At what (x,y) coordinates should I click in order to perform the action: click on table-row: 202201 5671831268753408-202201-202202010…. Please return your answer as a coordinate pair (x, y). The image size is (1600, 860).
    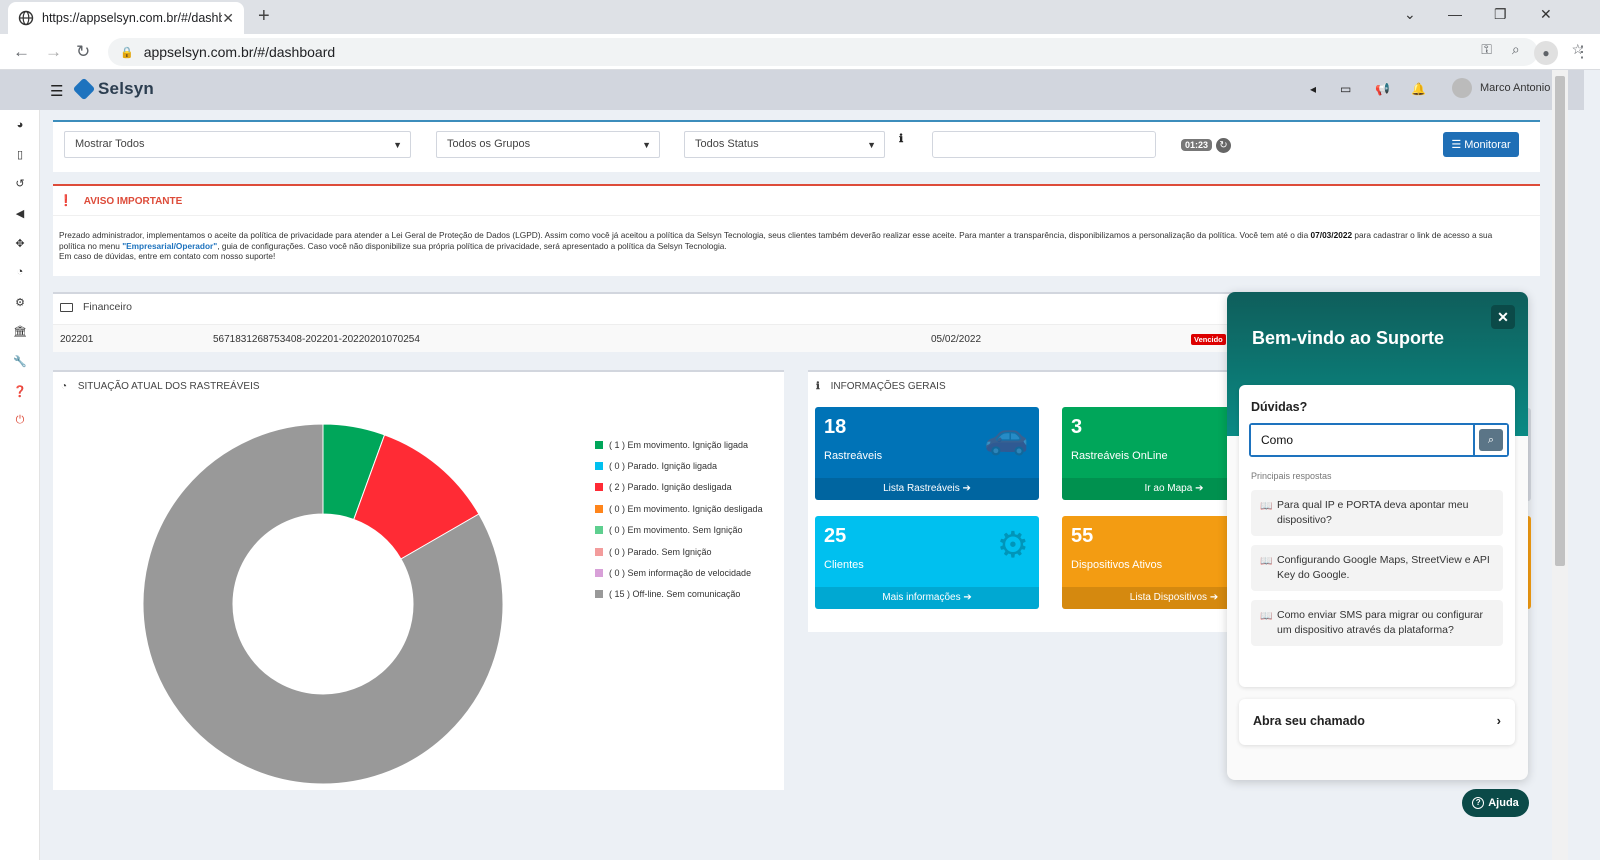
    Looking at the image, I should click on (653, 338).